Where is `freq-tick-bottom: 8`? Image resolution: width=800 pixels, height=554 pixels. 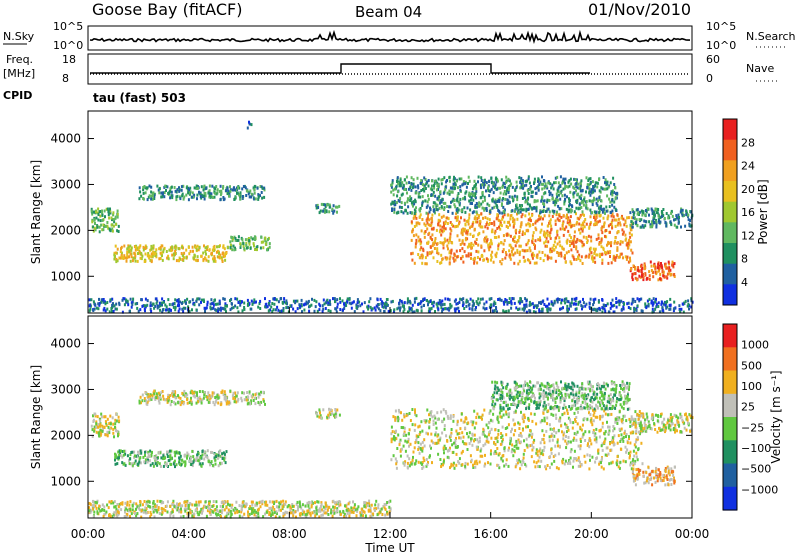
freq-tick-bottom: 8 is located at coordinates (65, 78).